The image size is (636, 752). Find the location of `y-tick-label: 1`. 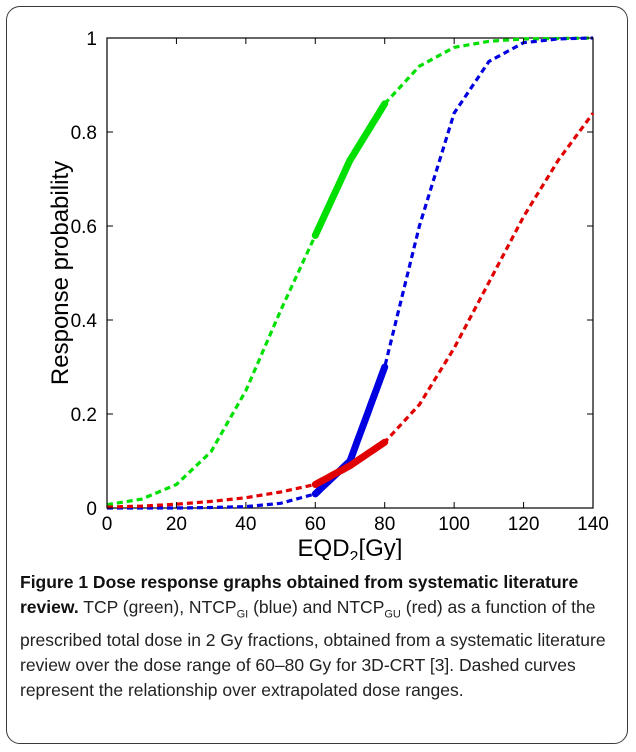

y-tick-label: 1 is located at coordinates (91, 39).